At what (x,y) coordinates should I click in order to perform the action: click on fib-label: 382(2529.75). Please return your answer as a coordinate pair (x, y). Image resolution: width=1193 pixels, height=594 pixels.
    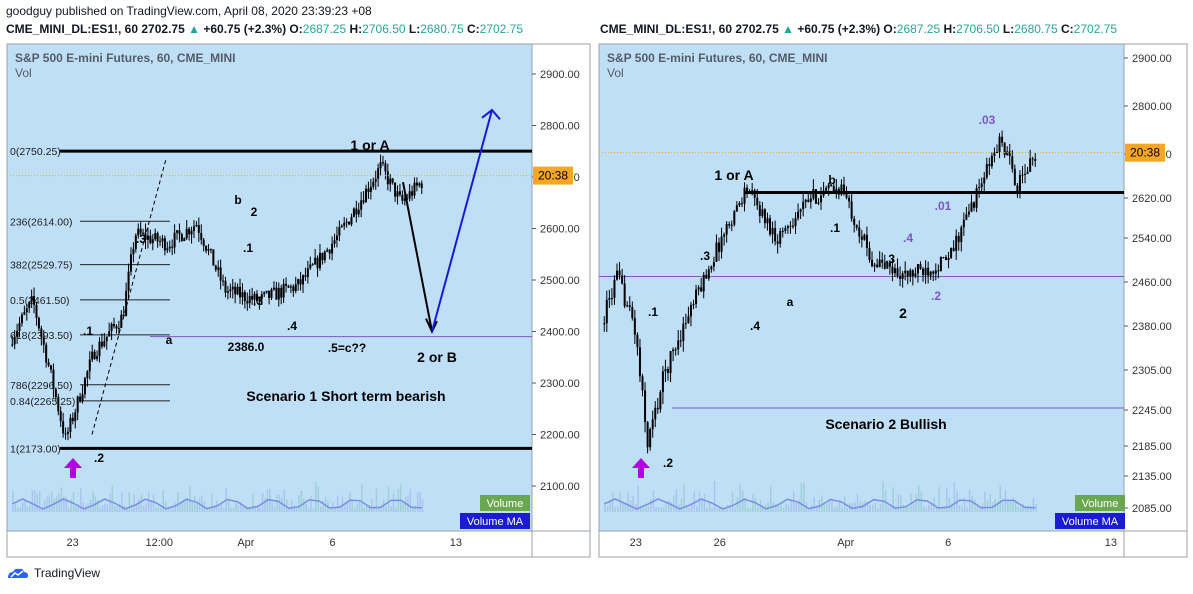
    Looking at the image, I should click on (41, 266).